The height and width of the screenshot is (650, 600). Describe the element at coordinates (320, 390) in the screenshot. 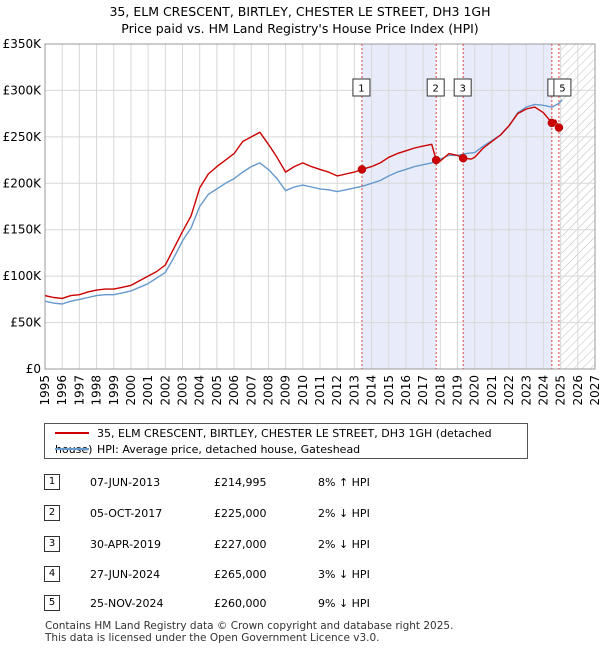

I see `x-tick-label: 2011` at that location.